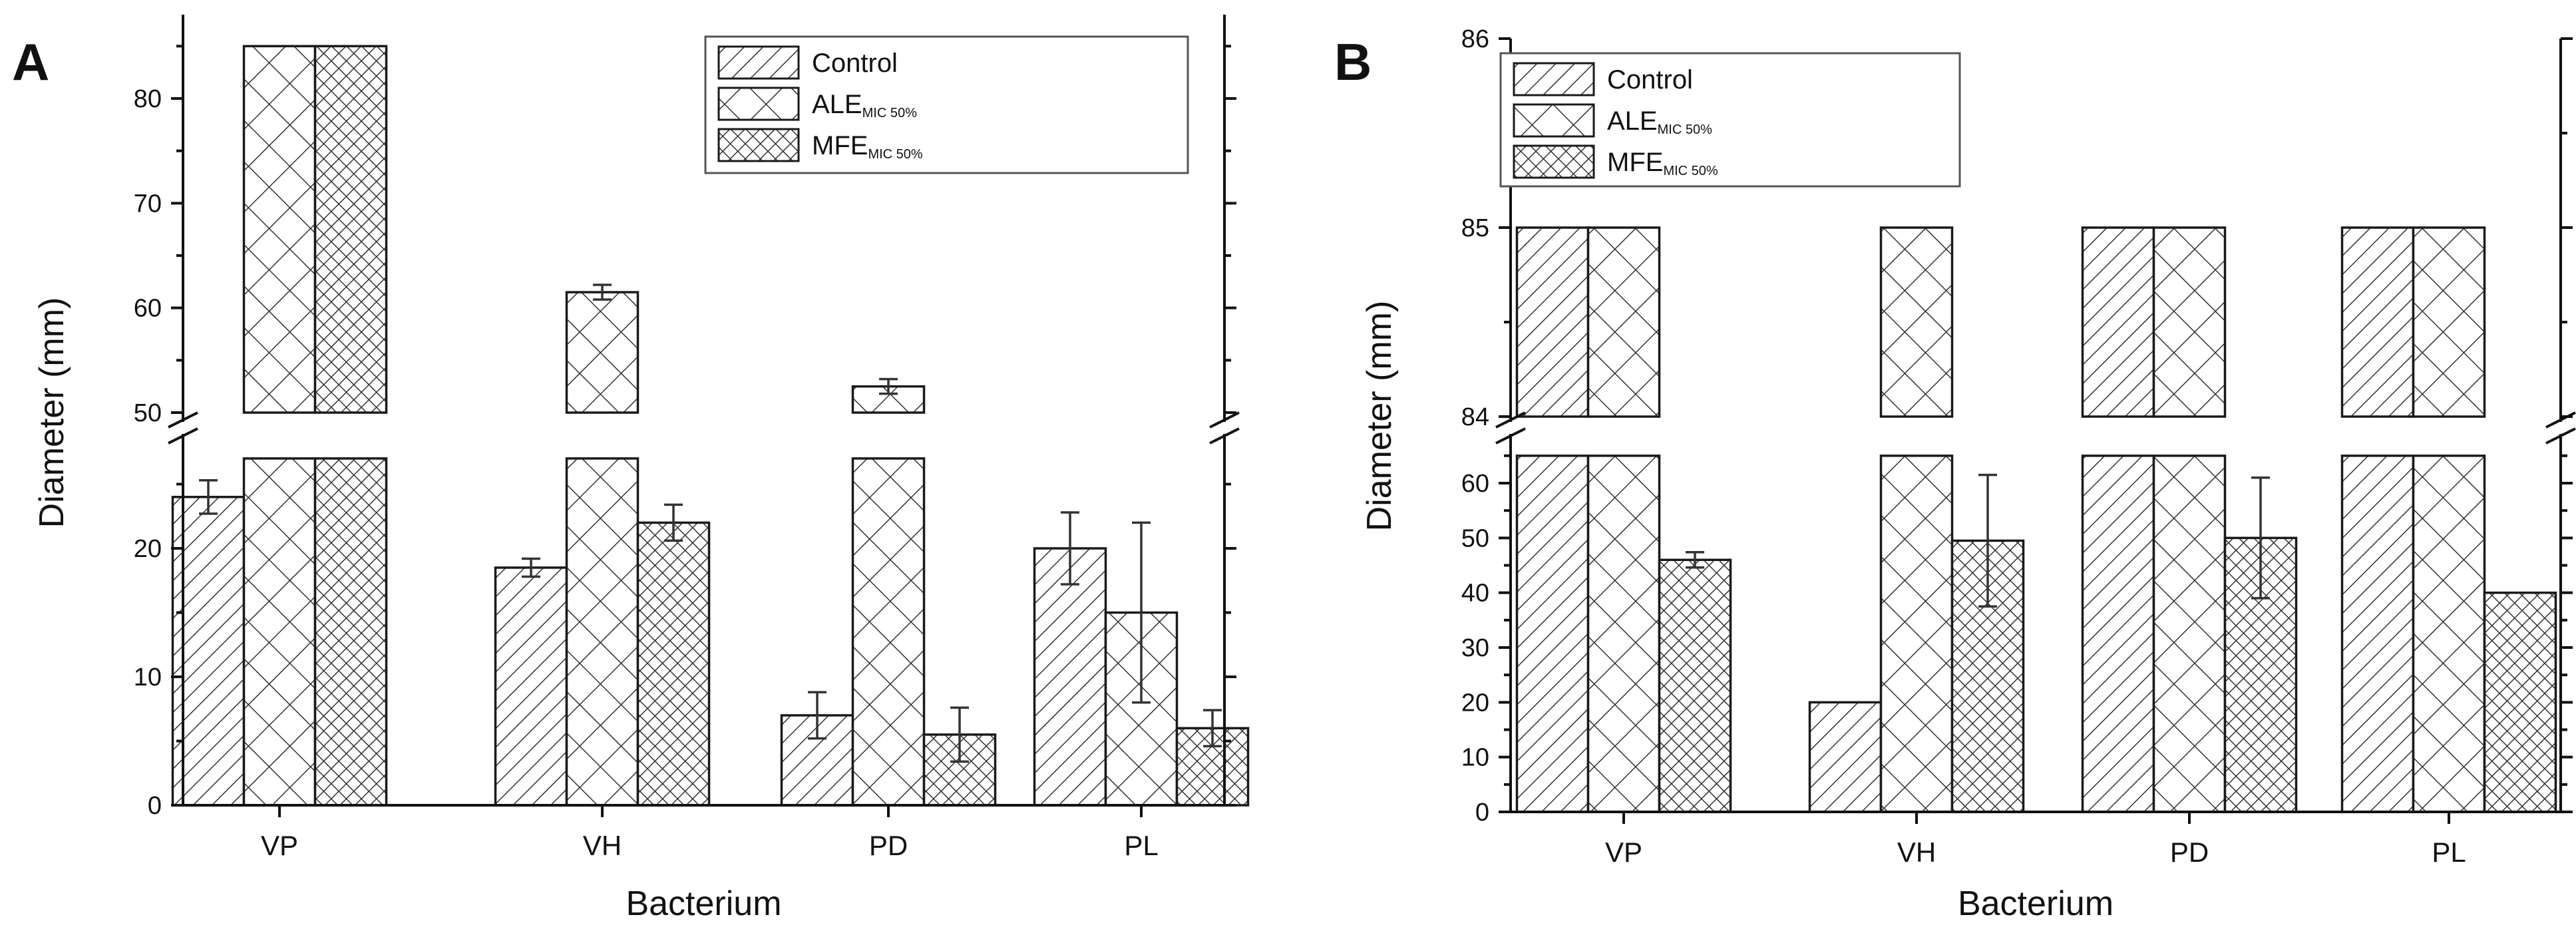  I want to click on y-tick-label: 20, so click(1475, 703).